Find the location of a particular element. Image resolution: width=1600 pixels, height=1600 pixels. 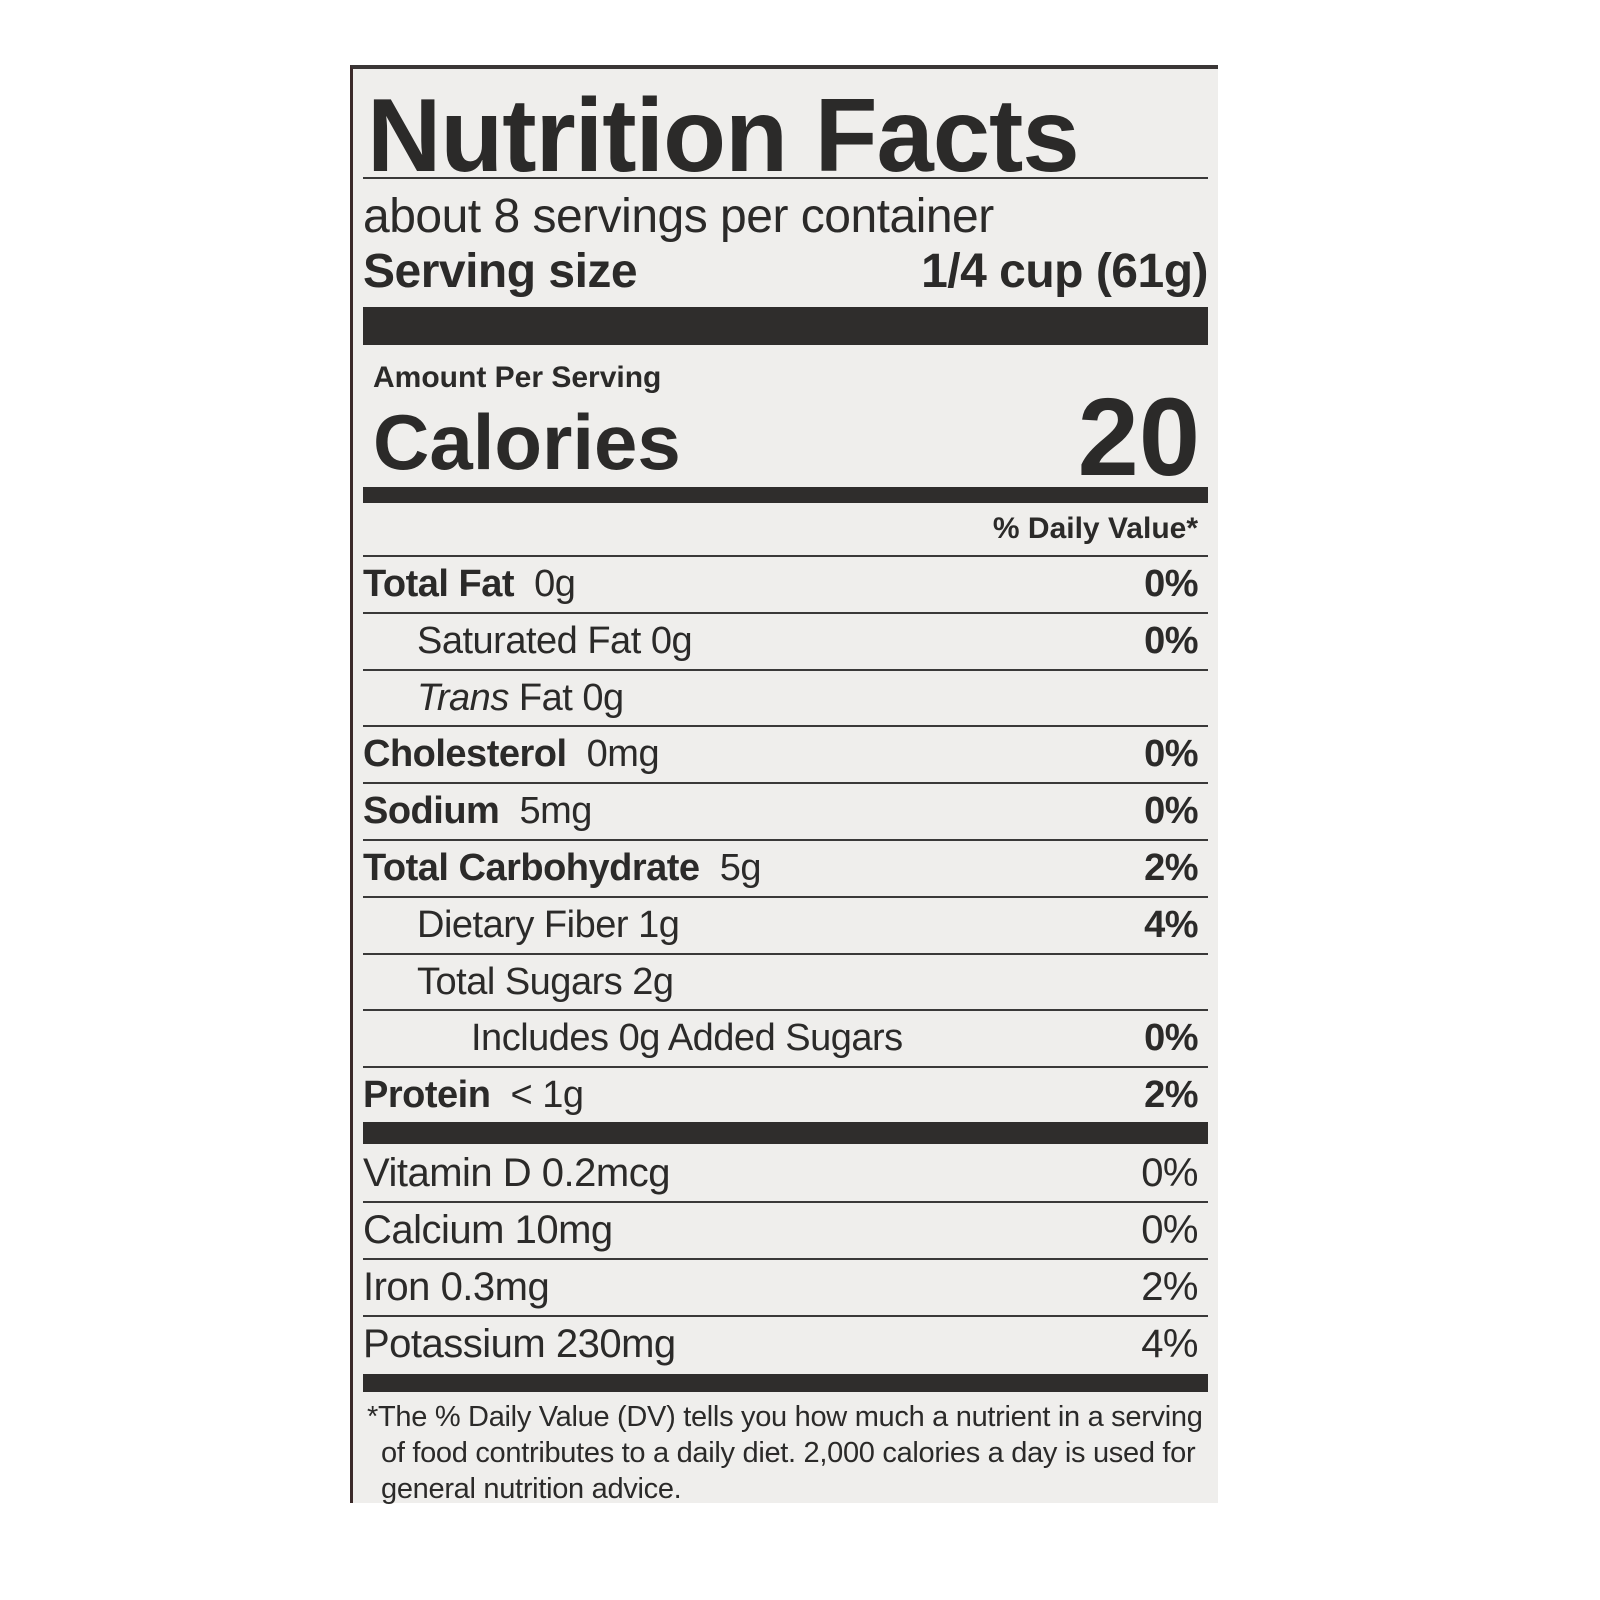

nutrient-row: Includes 0g Added Sugars 0% is located at coordinates (785, 1038).